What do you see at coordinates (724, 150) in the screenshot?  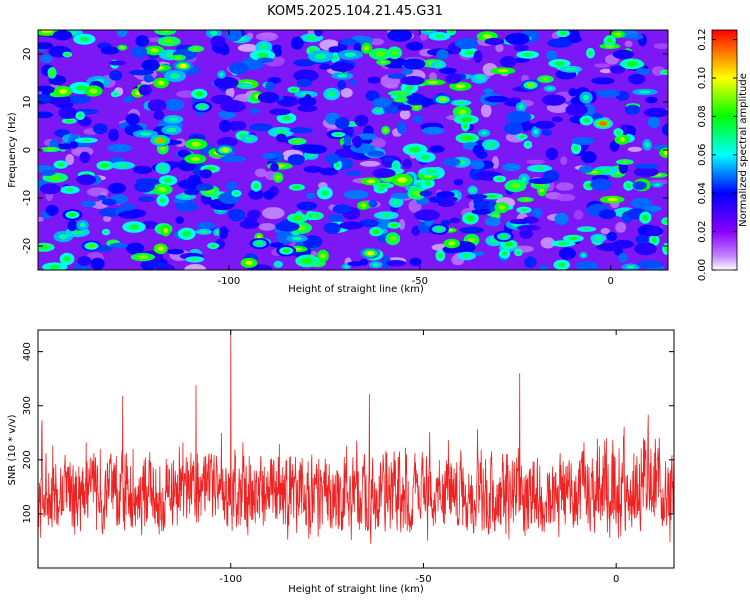 I see `colorbar-gradient` at bounding box center [724, 150].